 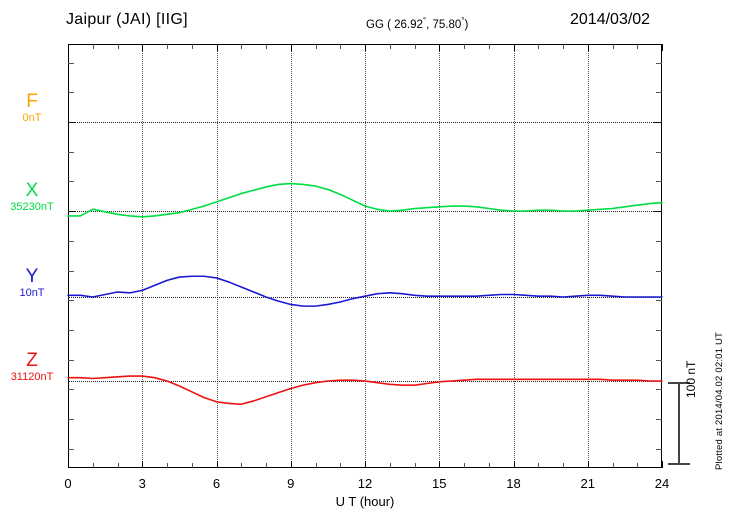 I want to click on component-baseline-f: 0nT, so click(x=32, y=117).